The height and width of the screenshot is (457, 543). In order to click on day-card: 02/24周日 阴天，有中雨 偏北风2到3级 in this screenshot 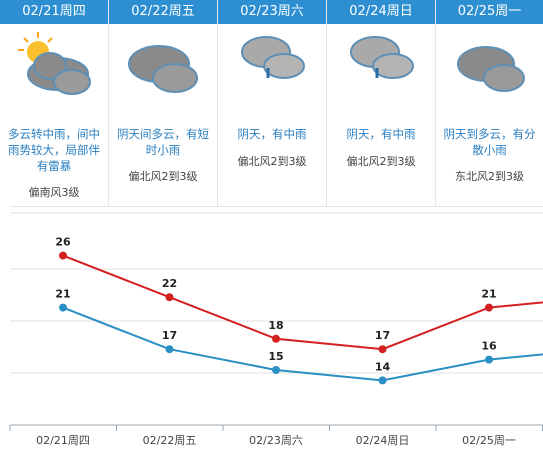, I will do `click(381, 103)`.